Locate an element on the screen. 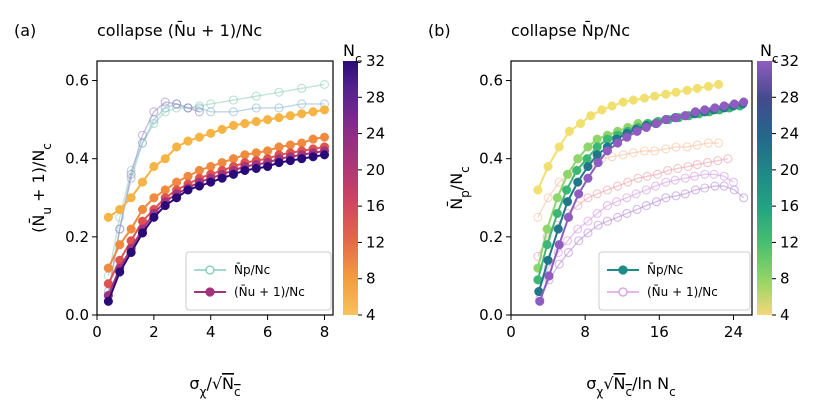  colorbar-tick-label: 20 is located at coordinates (789, 170).